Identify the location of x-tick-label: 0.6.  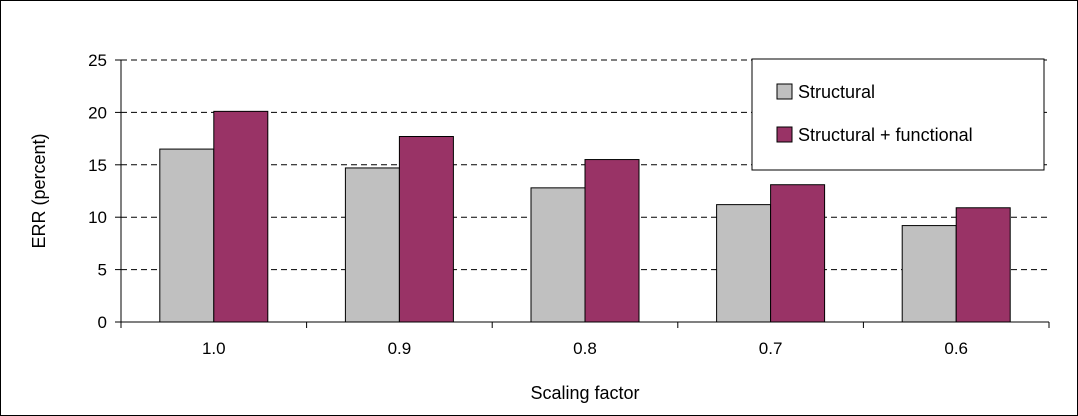
(956, 348).